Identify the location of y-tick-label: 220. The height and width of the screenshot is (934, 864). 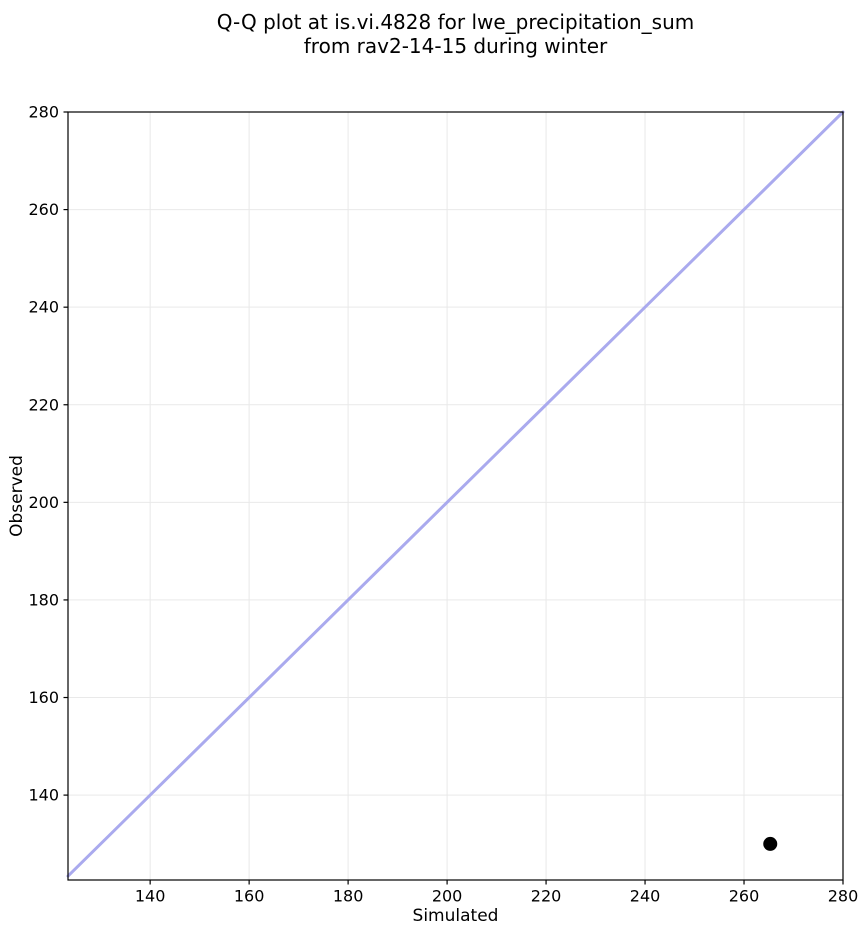
(43, 404).